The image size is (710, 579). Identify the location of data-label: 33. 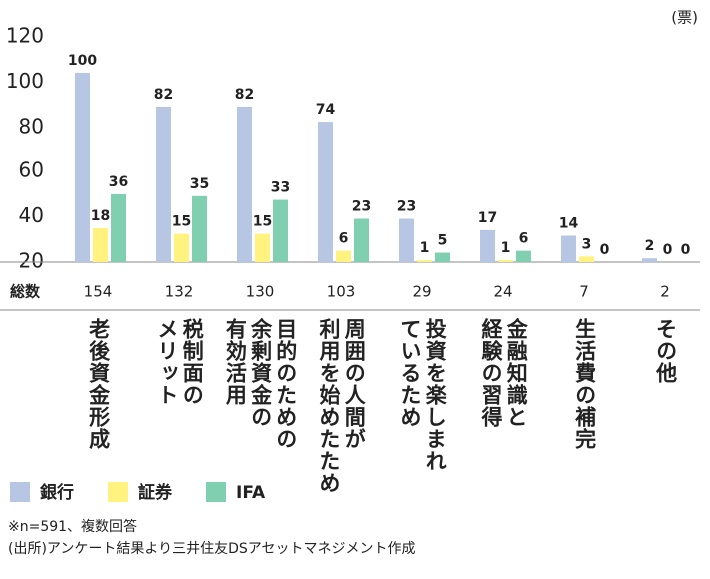
(280, 188).